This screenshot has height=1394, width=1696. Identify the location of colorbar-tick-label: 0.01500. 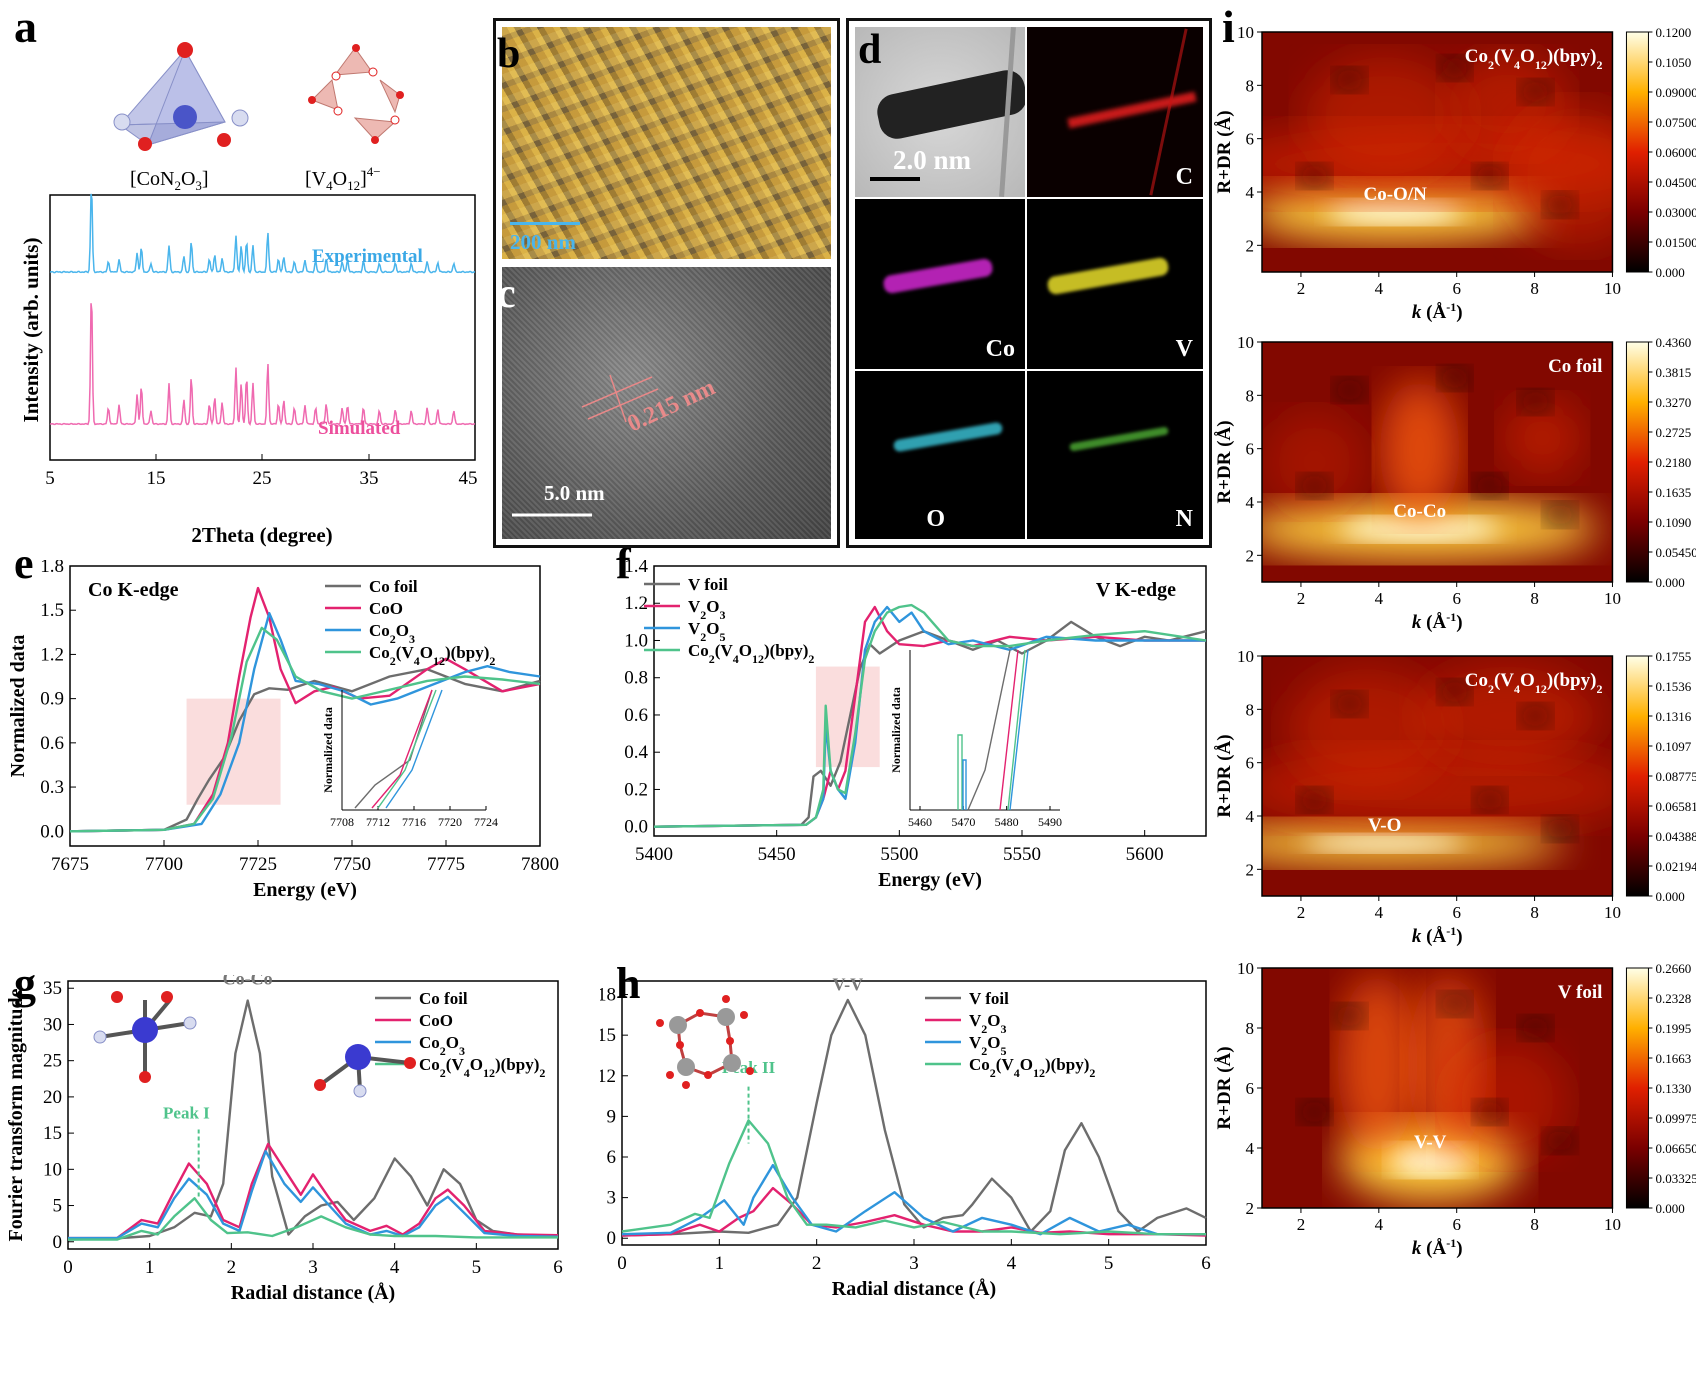
(1675, 242).